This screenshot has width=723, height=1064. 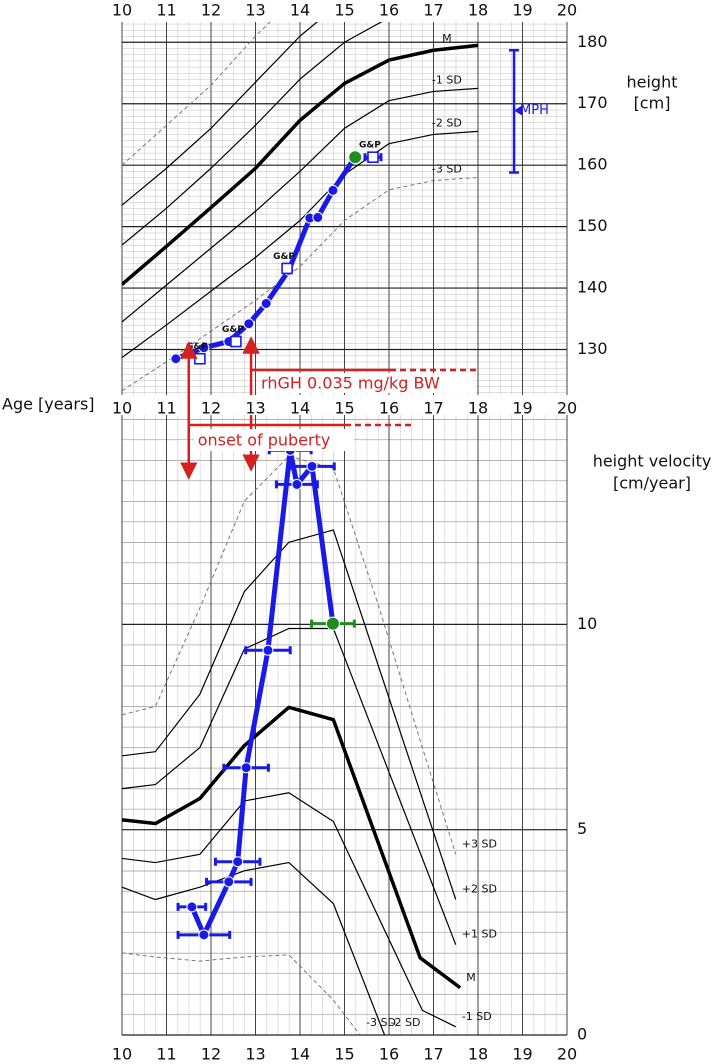 What do you see at coordinates (592, 102) in the screenshot?
I see `y-tick-label: 170` at bounding box center [592, 102].